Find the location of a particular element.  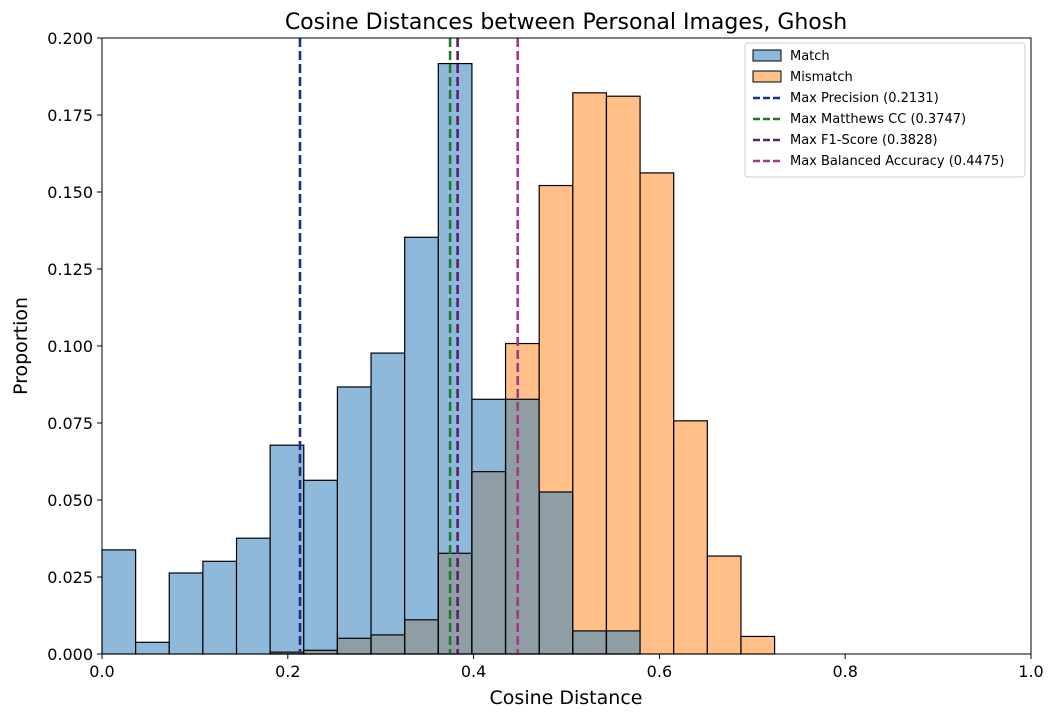

legend-label: Max F1-Score (0.3828) is located at coordinates (864, 140).